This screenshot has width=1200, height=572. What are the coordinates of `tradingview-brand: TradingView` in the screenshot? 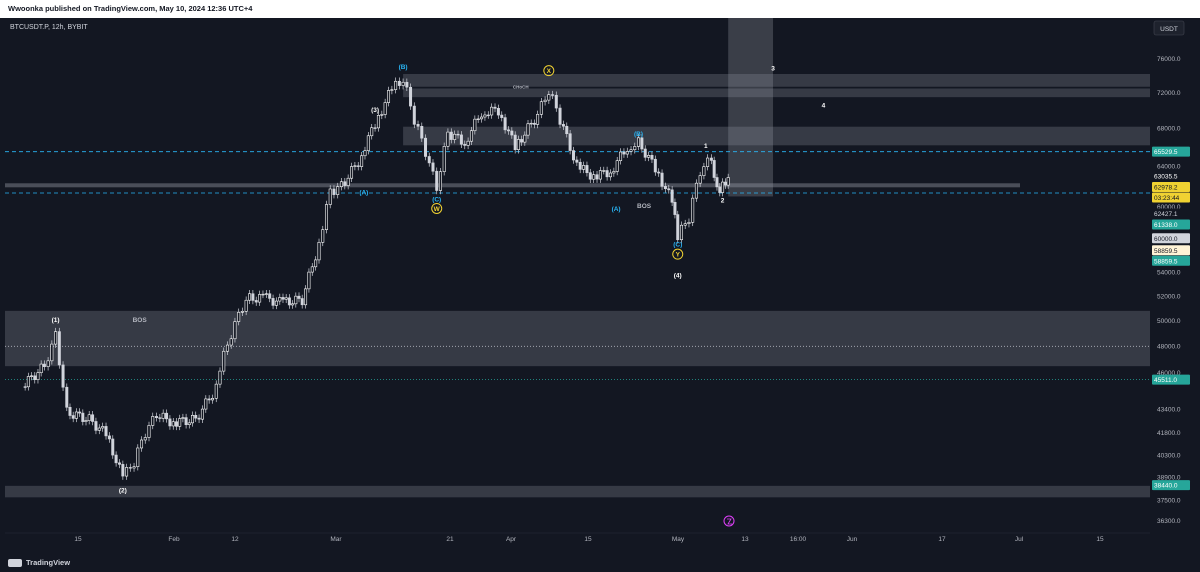 It's located at (48, 562).